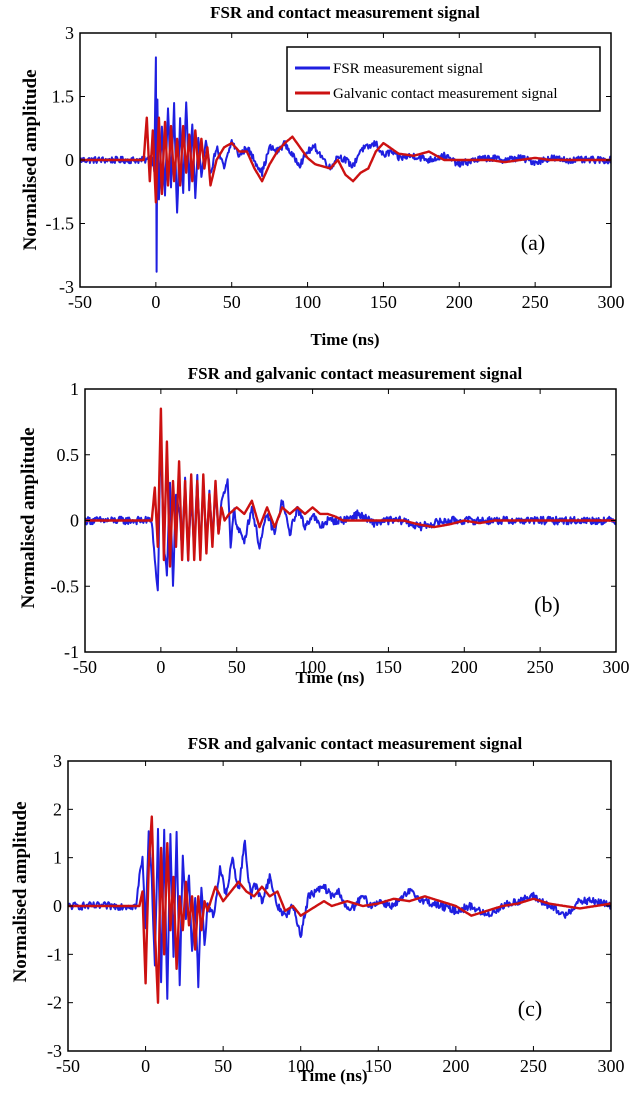 This screenshot has height=1093, width=635. I want to click on panel-c-xlabel: Time (ns), so click(332, 1075).